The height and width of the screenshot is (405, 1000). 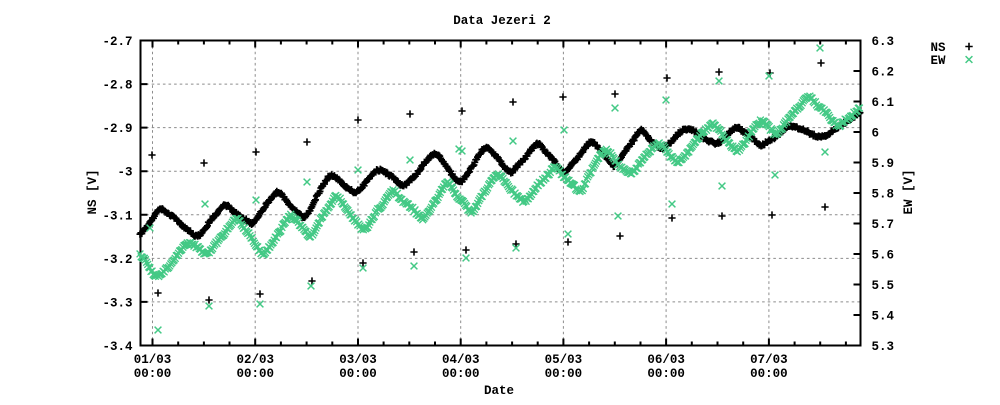 I want to click on svg-text: 01/03, so click(x=153, y=360).